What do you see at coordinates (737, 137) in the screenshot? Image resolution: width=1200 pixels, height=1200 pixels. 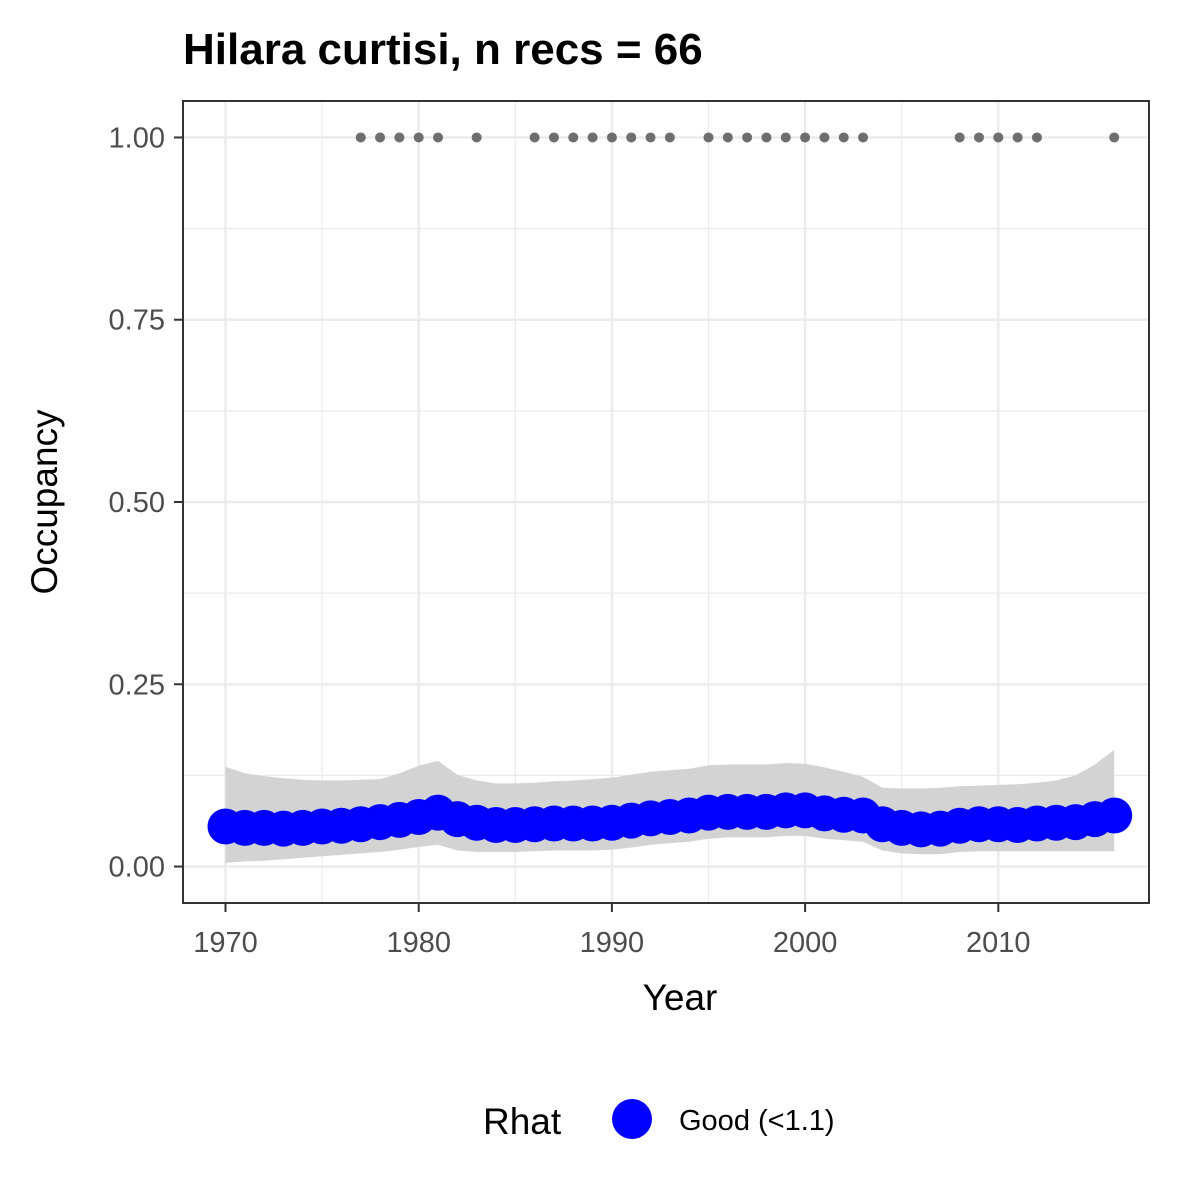 I see `record-points` at bounding box center [737, 137].